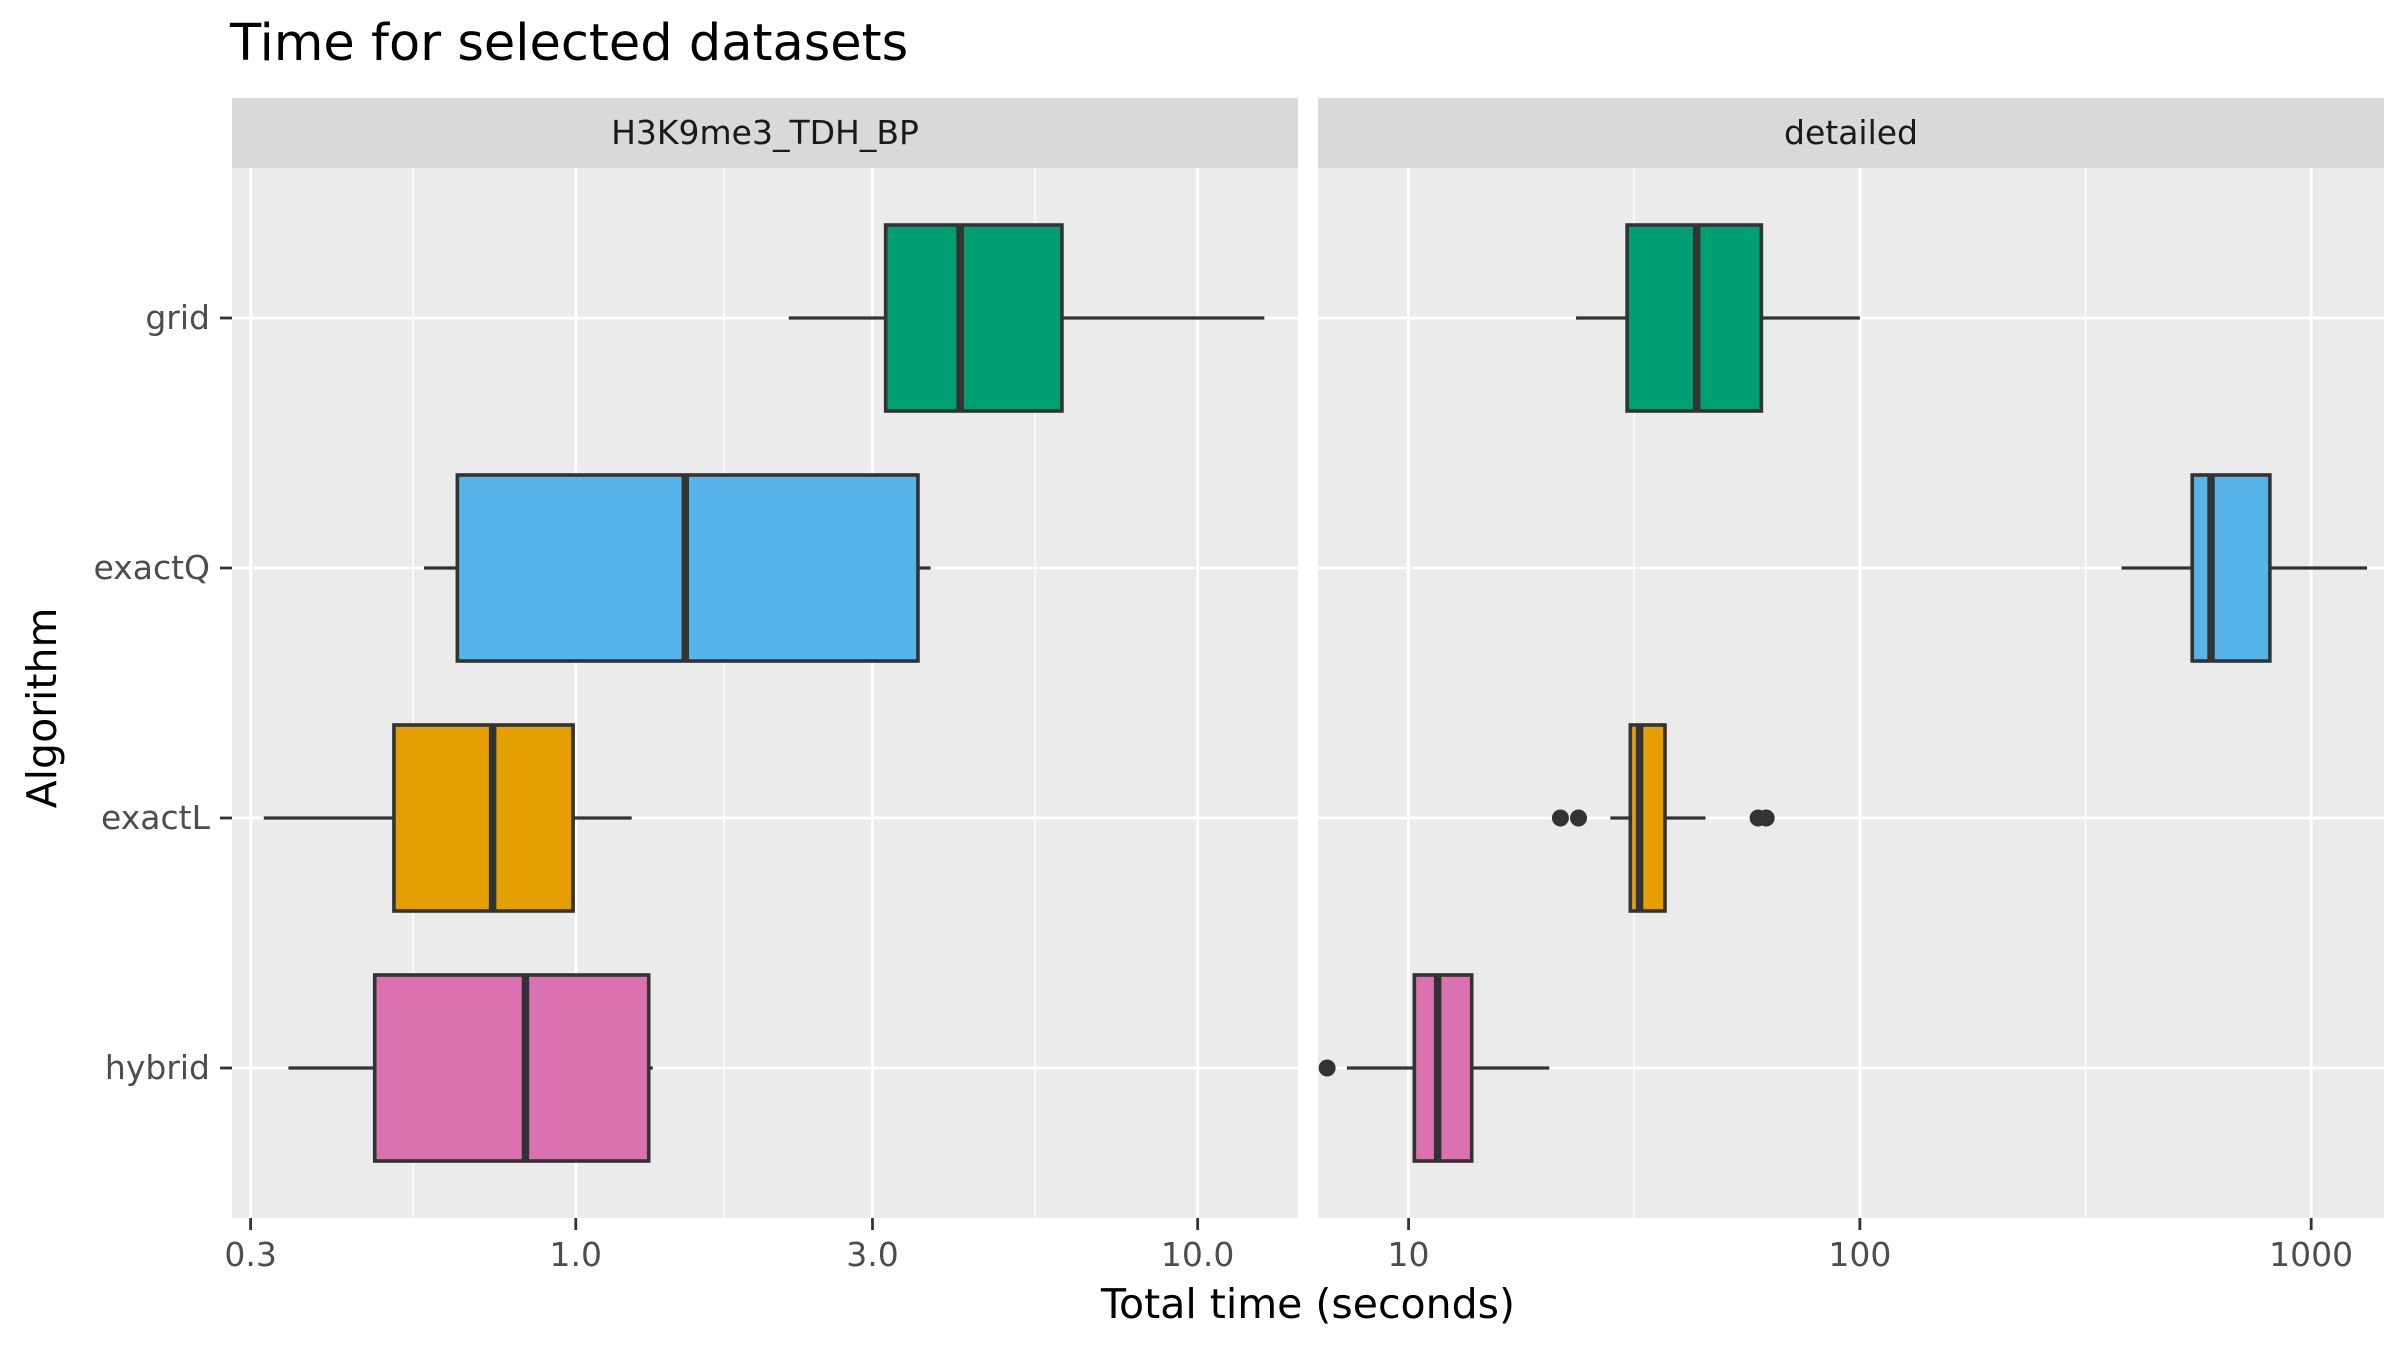  What do you see at coordinates (1307, 1304) in the screenshot?
I see `x-axis-title: Total time (seconds)` at bounding box center [1307, 1304].